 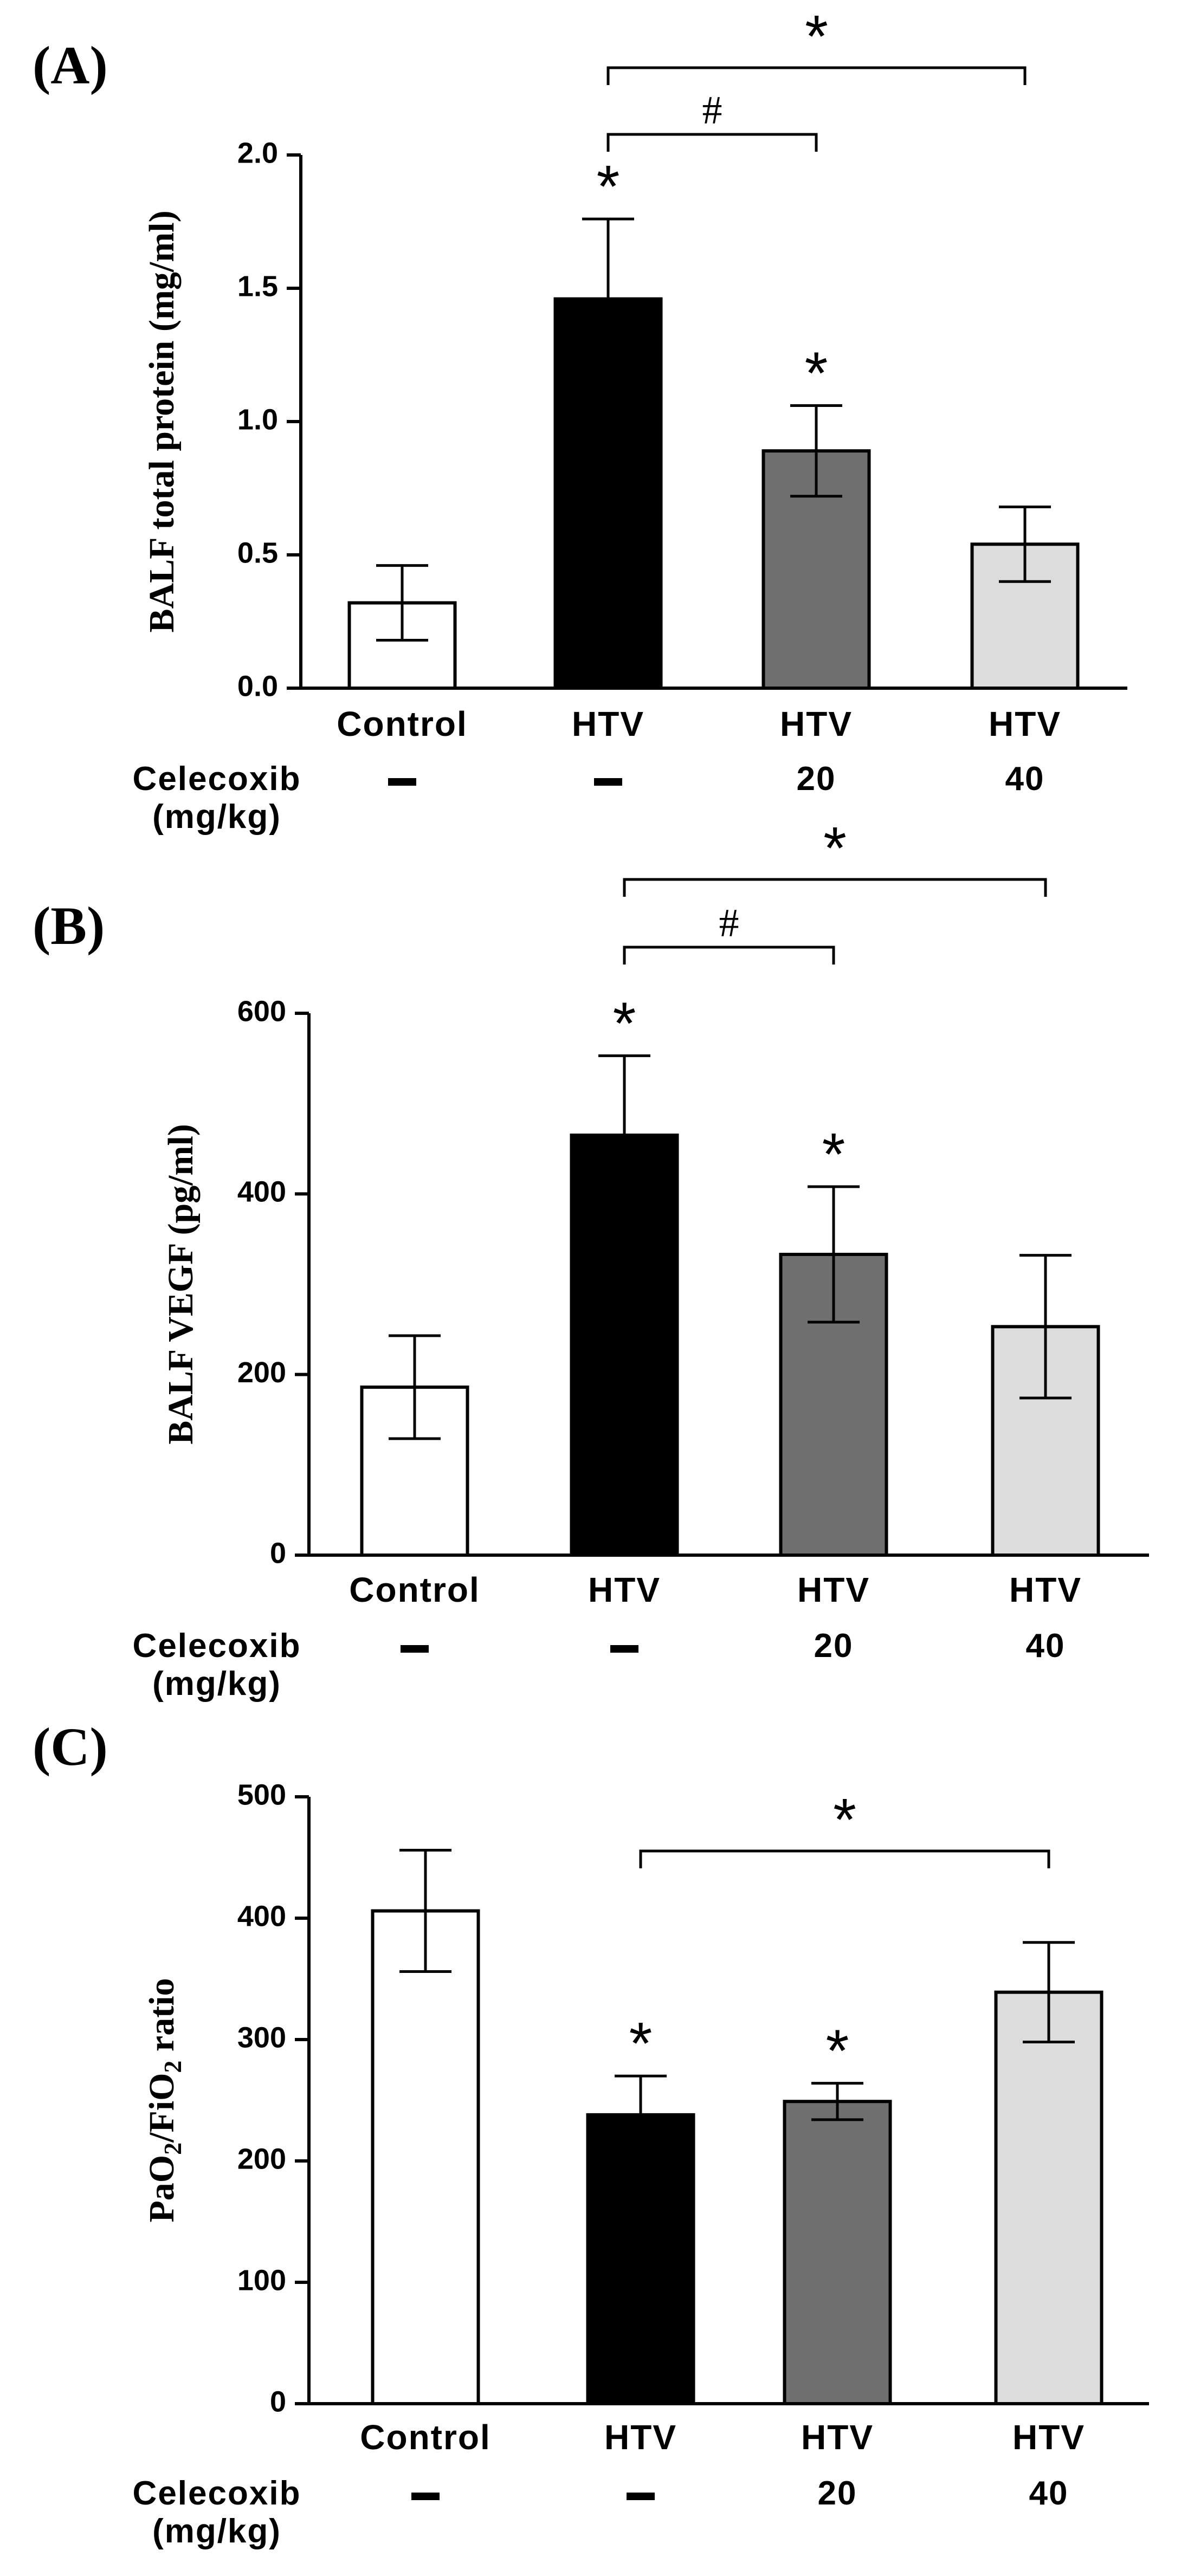 What do you see at coordinates (261, 1794) in the screenshot?
I see `y-tick-label: 500` at bounding box center [261, 1794].